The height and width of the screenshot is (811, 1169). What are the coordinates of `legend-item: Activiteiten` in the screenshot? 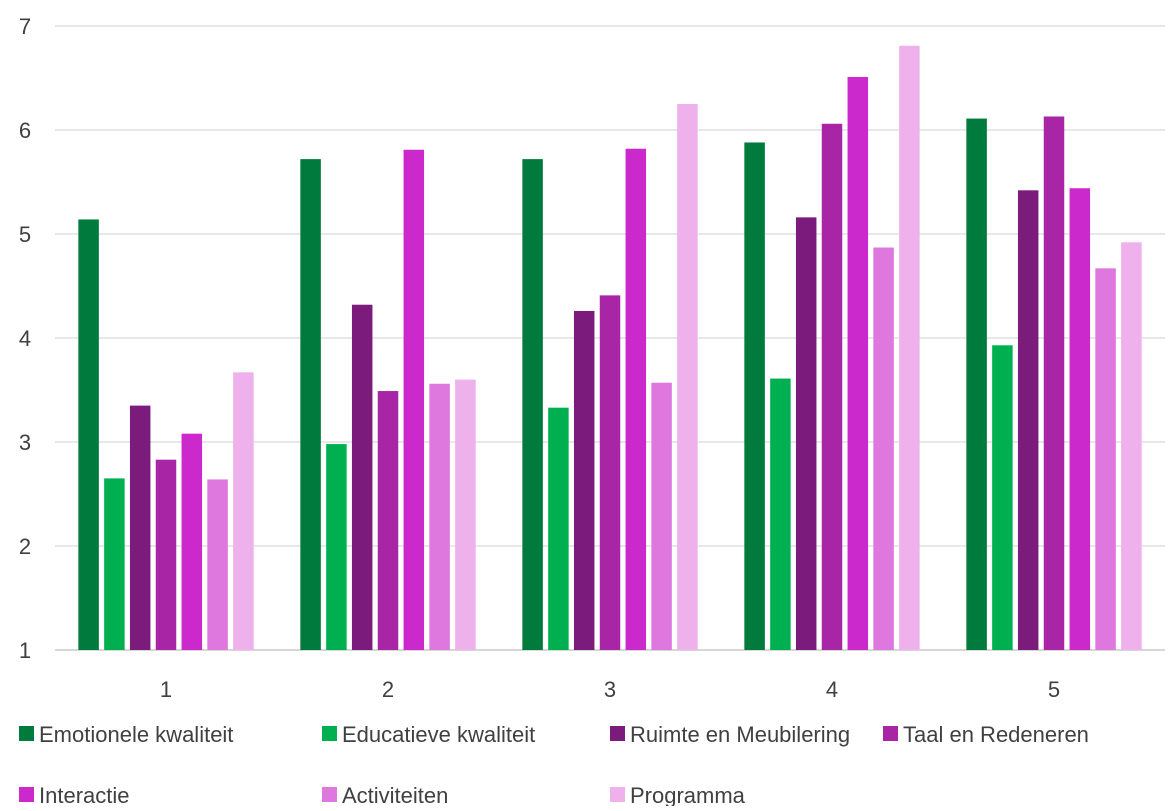 It's located at (385, 795).